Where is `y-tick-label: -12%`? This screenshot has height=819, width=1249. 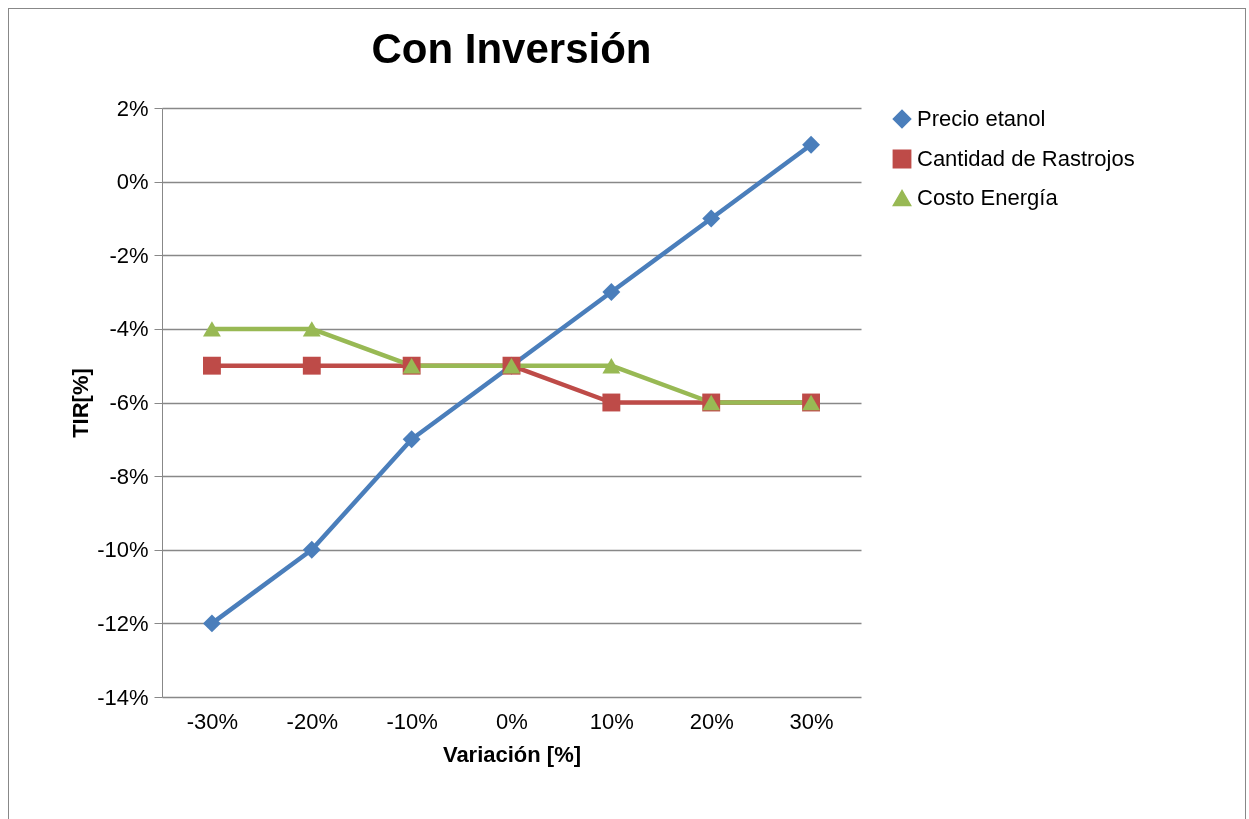 y-tick-label: -12% is located at coordinates (123, 623).